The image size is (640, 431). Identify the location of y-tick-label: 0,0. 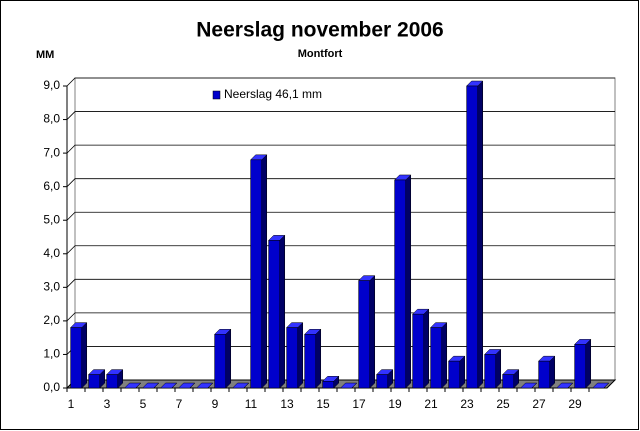
(51, 387).